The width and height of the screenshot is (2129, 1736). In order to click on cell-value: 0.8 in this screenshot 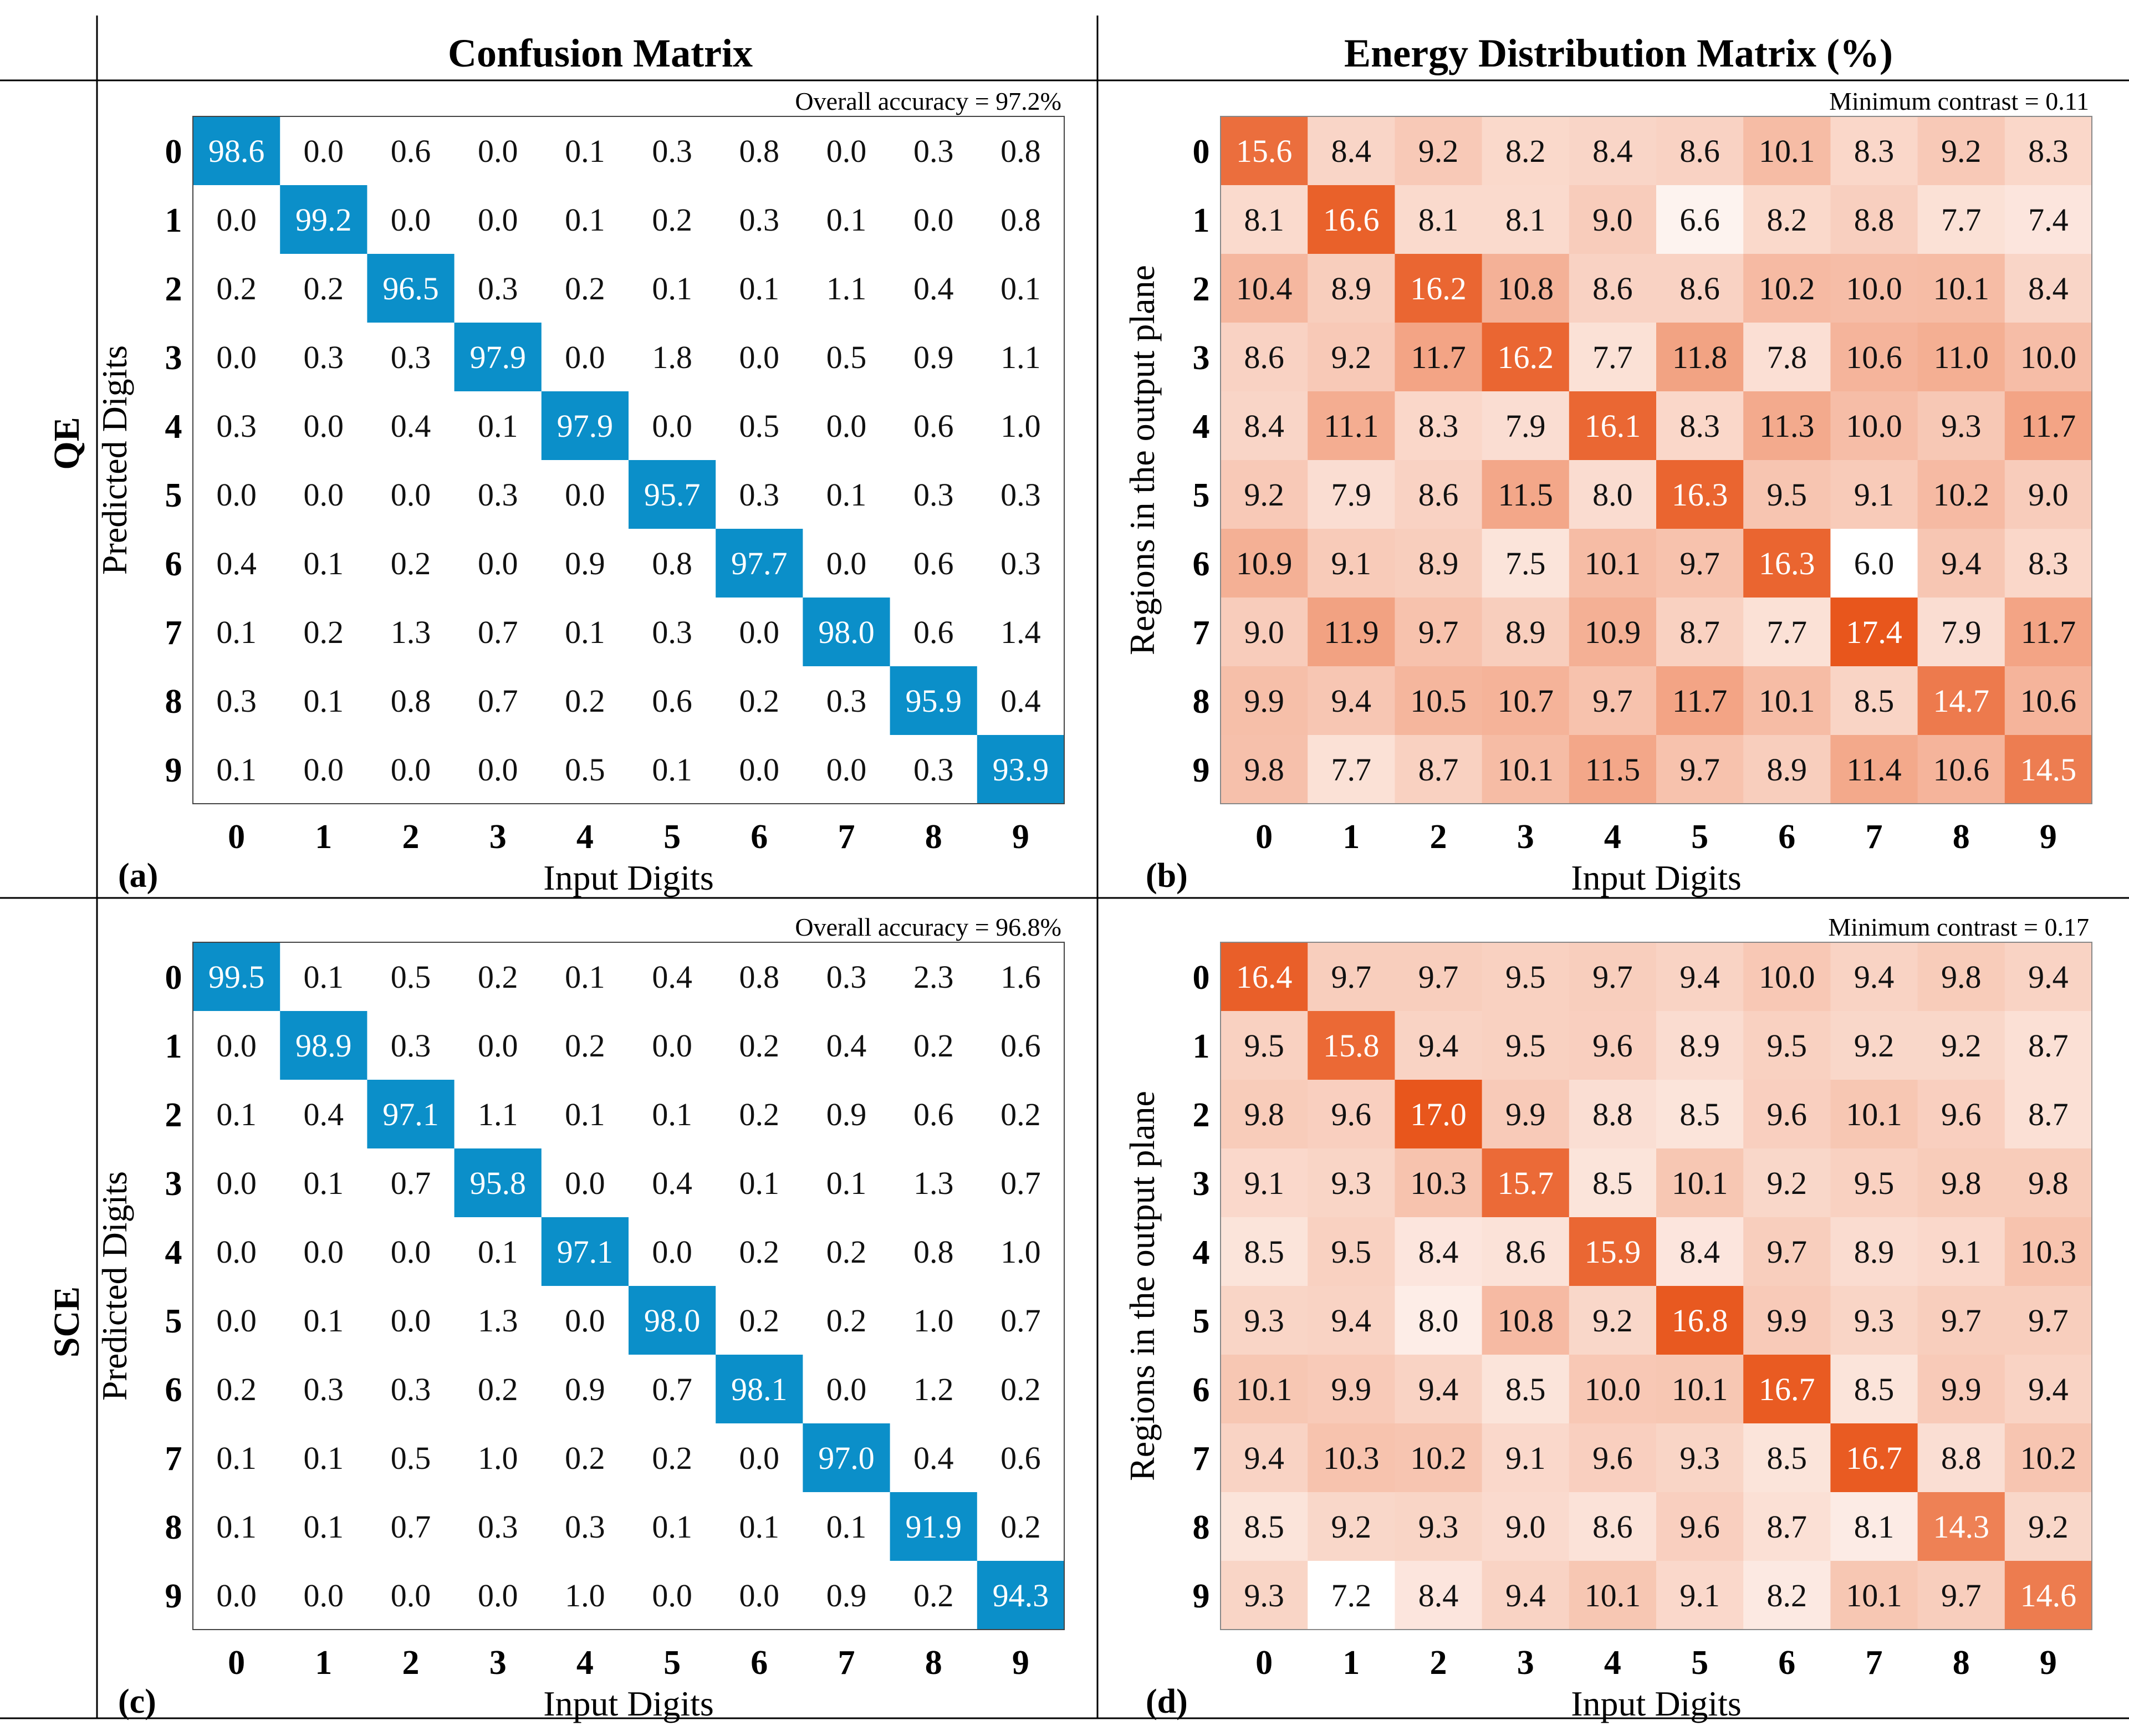, I will do `click(760, 977)`.